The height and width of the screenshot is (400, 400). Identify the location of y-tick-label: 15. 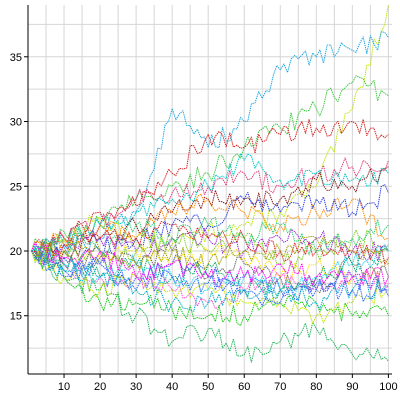
(16, 317).